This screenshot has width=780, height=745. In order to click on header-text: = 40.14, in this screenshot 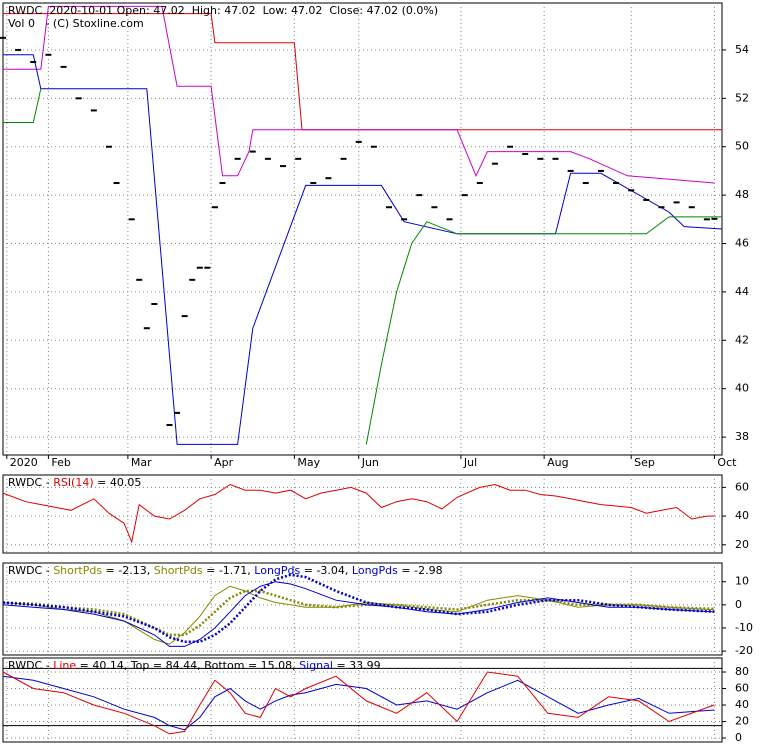, I will do `click(103, 665)`.